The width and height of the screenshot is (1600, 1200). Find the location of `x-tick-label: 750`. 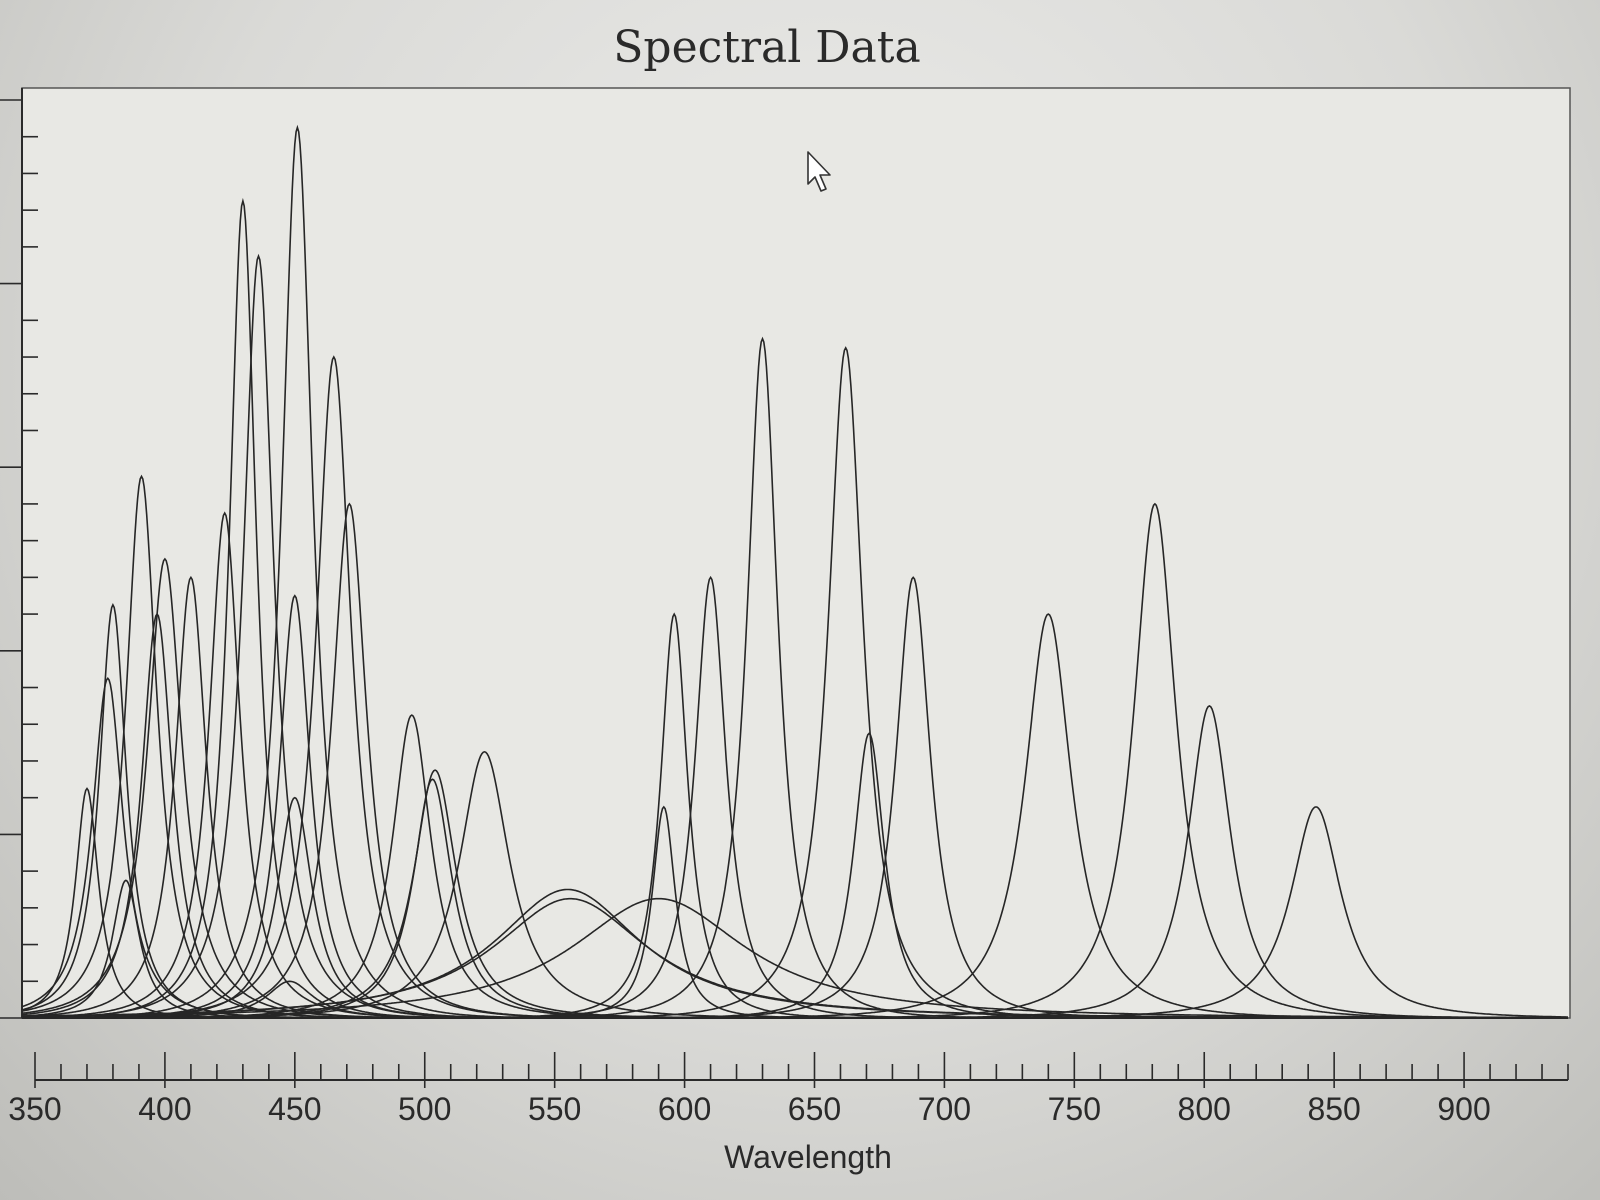

x-tick-label: 750 is located at coordinates (1074, 1109).